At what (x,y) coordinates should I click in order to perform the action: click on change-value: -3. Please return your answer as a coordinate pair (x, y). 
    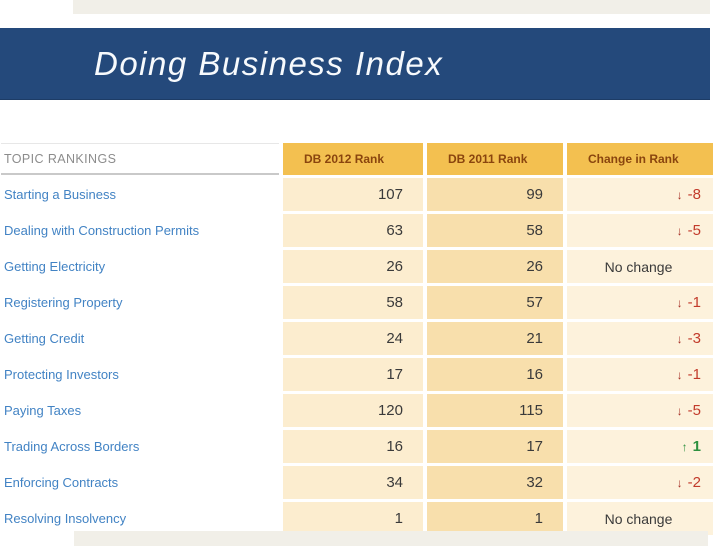
    Looking at the image, I should click on (694, 338).